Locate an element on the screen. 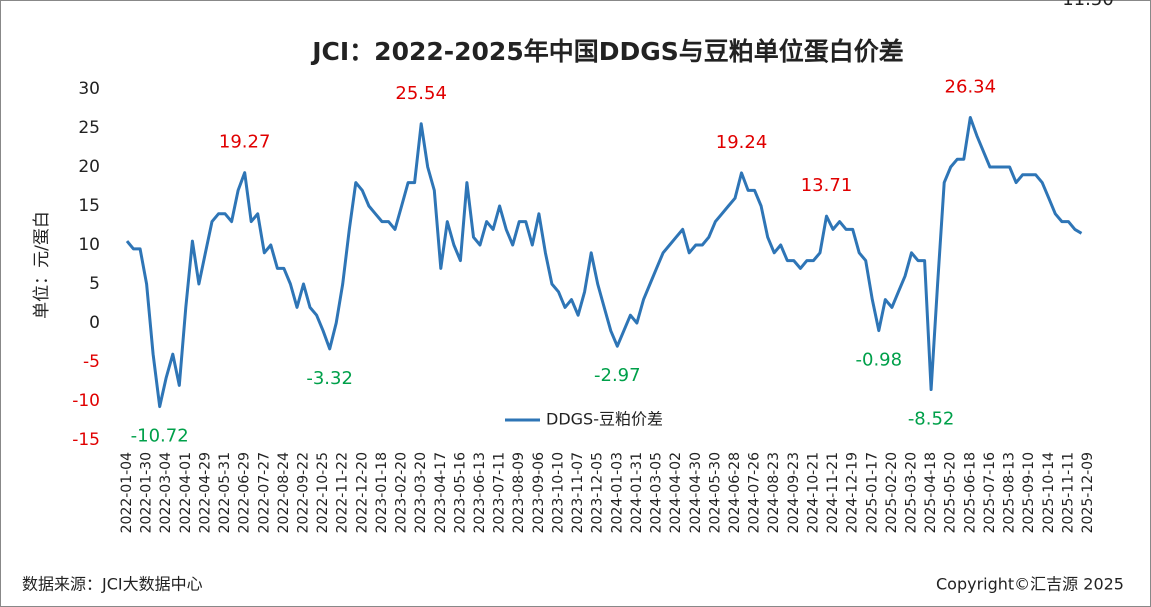 The image size is (1151, 607). x-tick-label: 2024-05-30 is located at coordinates (715, 492).